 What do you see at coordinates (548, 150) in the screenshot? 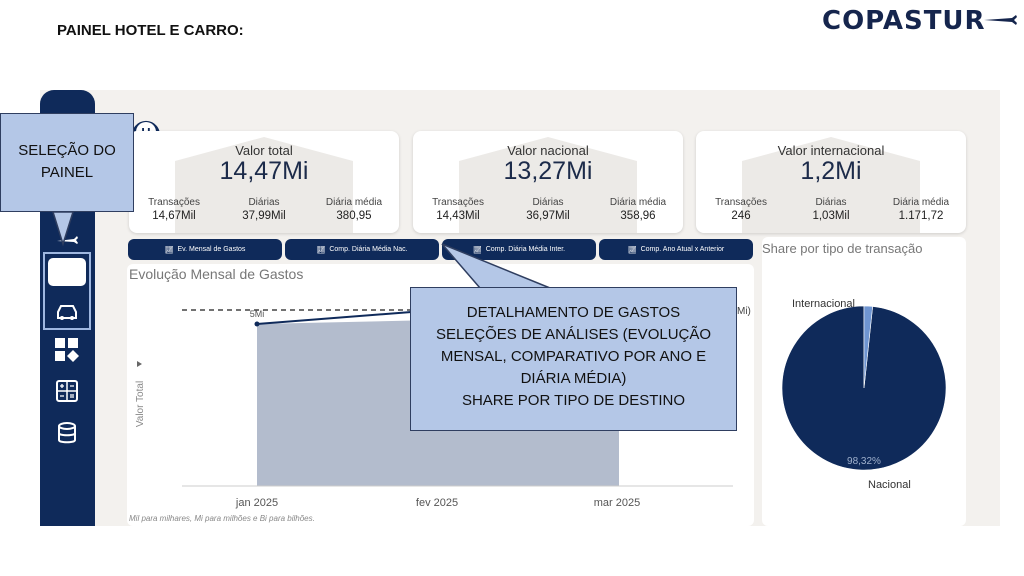
I see `kpi-label: Valor nacional` at bounding box center [548, 150].